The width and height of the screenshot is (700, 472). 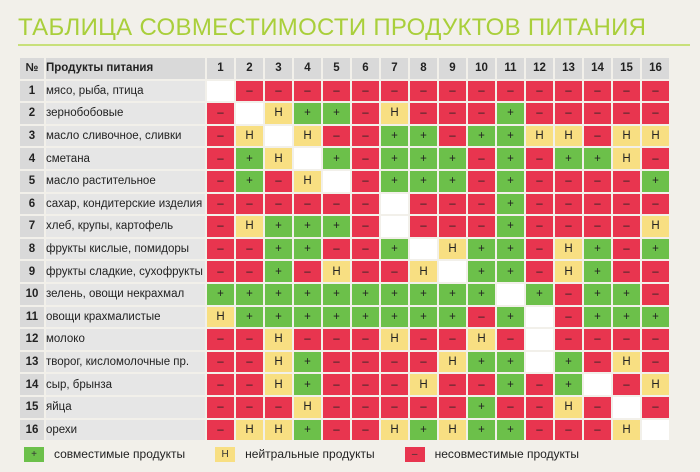 I want to click on product-name: овощи крахмалистые, so click(x=125, y=317).